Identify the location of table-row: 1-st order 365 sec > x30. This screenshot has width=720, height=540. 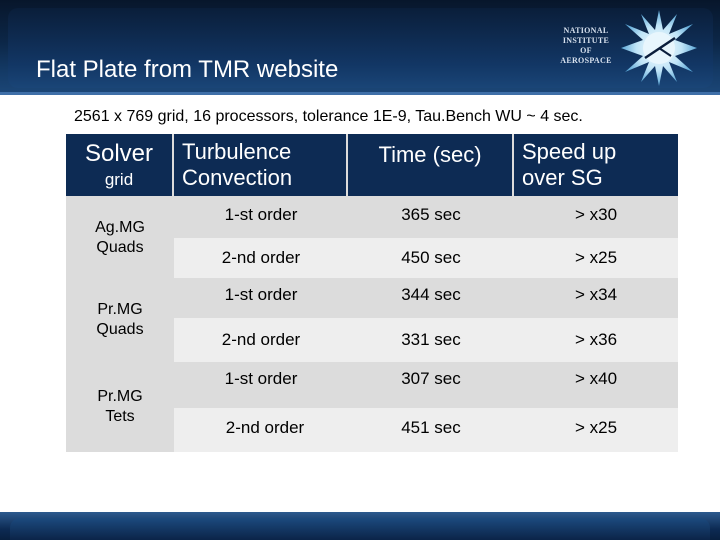
(426, 218).